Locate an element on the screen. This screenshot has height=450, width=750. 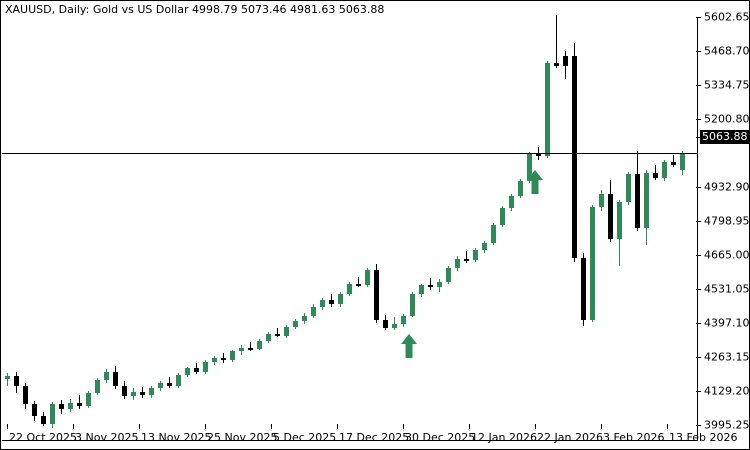
buy-arrow-2-icon is located at coordinates (535, 182).